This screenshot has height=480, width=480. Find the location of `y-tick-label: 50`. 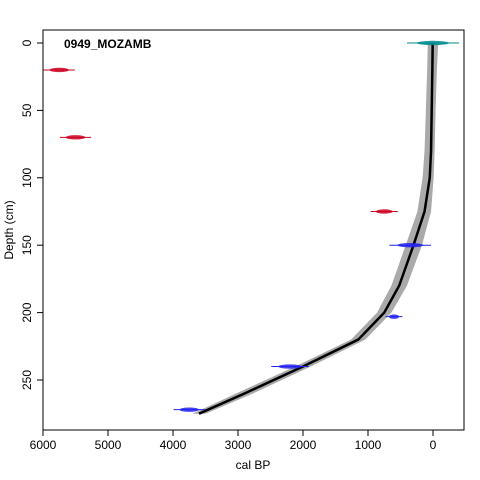

y-tick-label: 50 is located at coordinates (27, 110).